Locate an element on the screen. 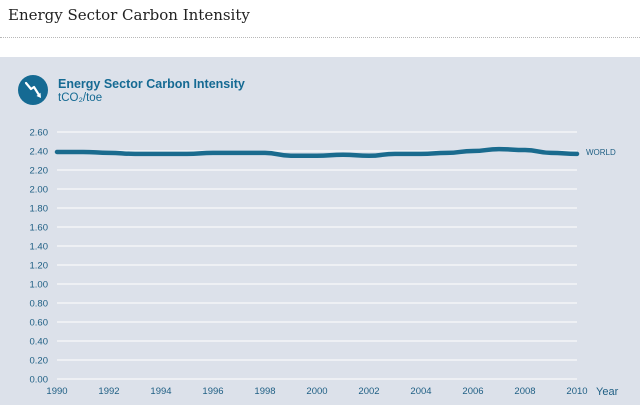 The image size is (640, 405). x-tick-label: 1994 is located at coordinates (160, 391).